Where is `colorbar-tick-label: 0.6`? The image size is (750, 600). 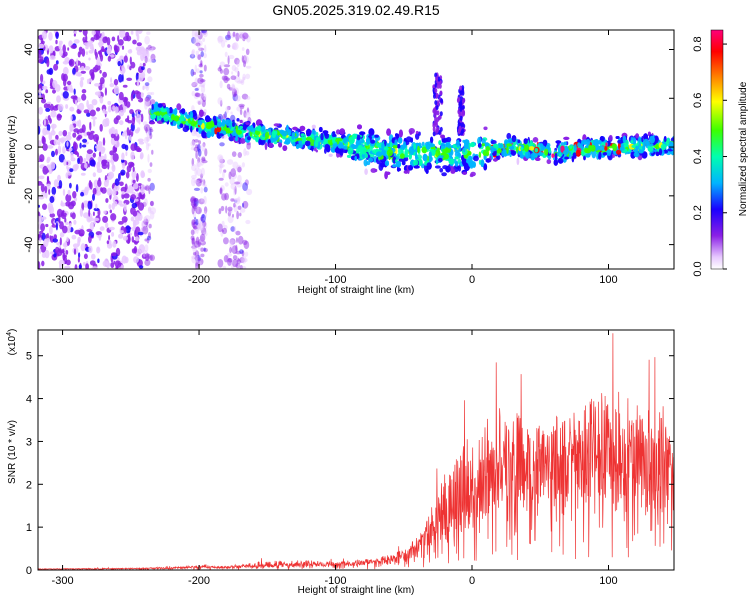
colorbar-tick-label: 0.6 is located at coordinates (698, 100).